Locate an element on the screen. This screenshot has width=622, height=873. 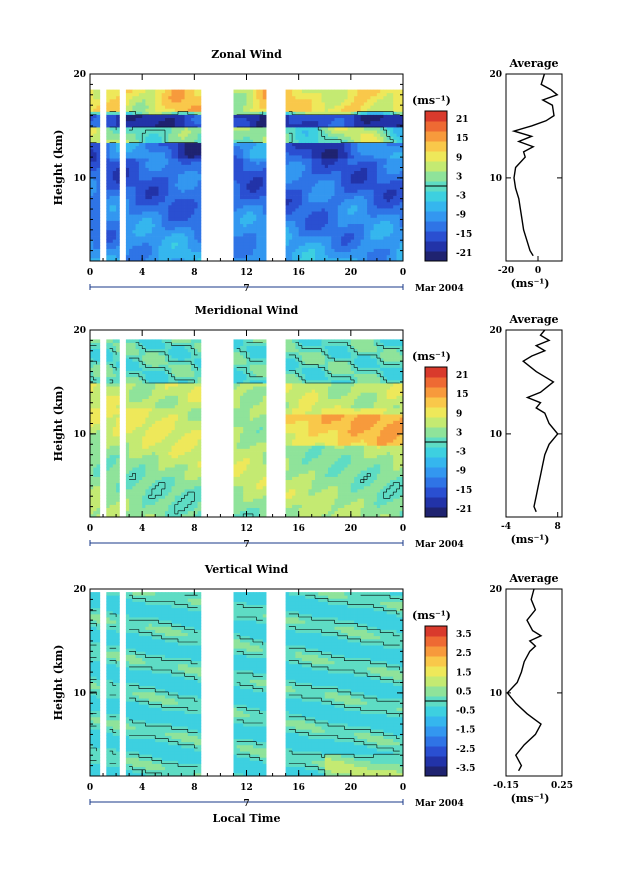
colorbar-tick-label: 15 is located at coordinates (462, 139).